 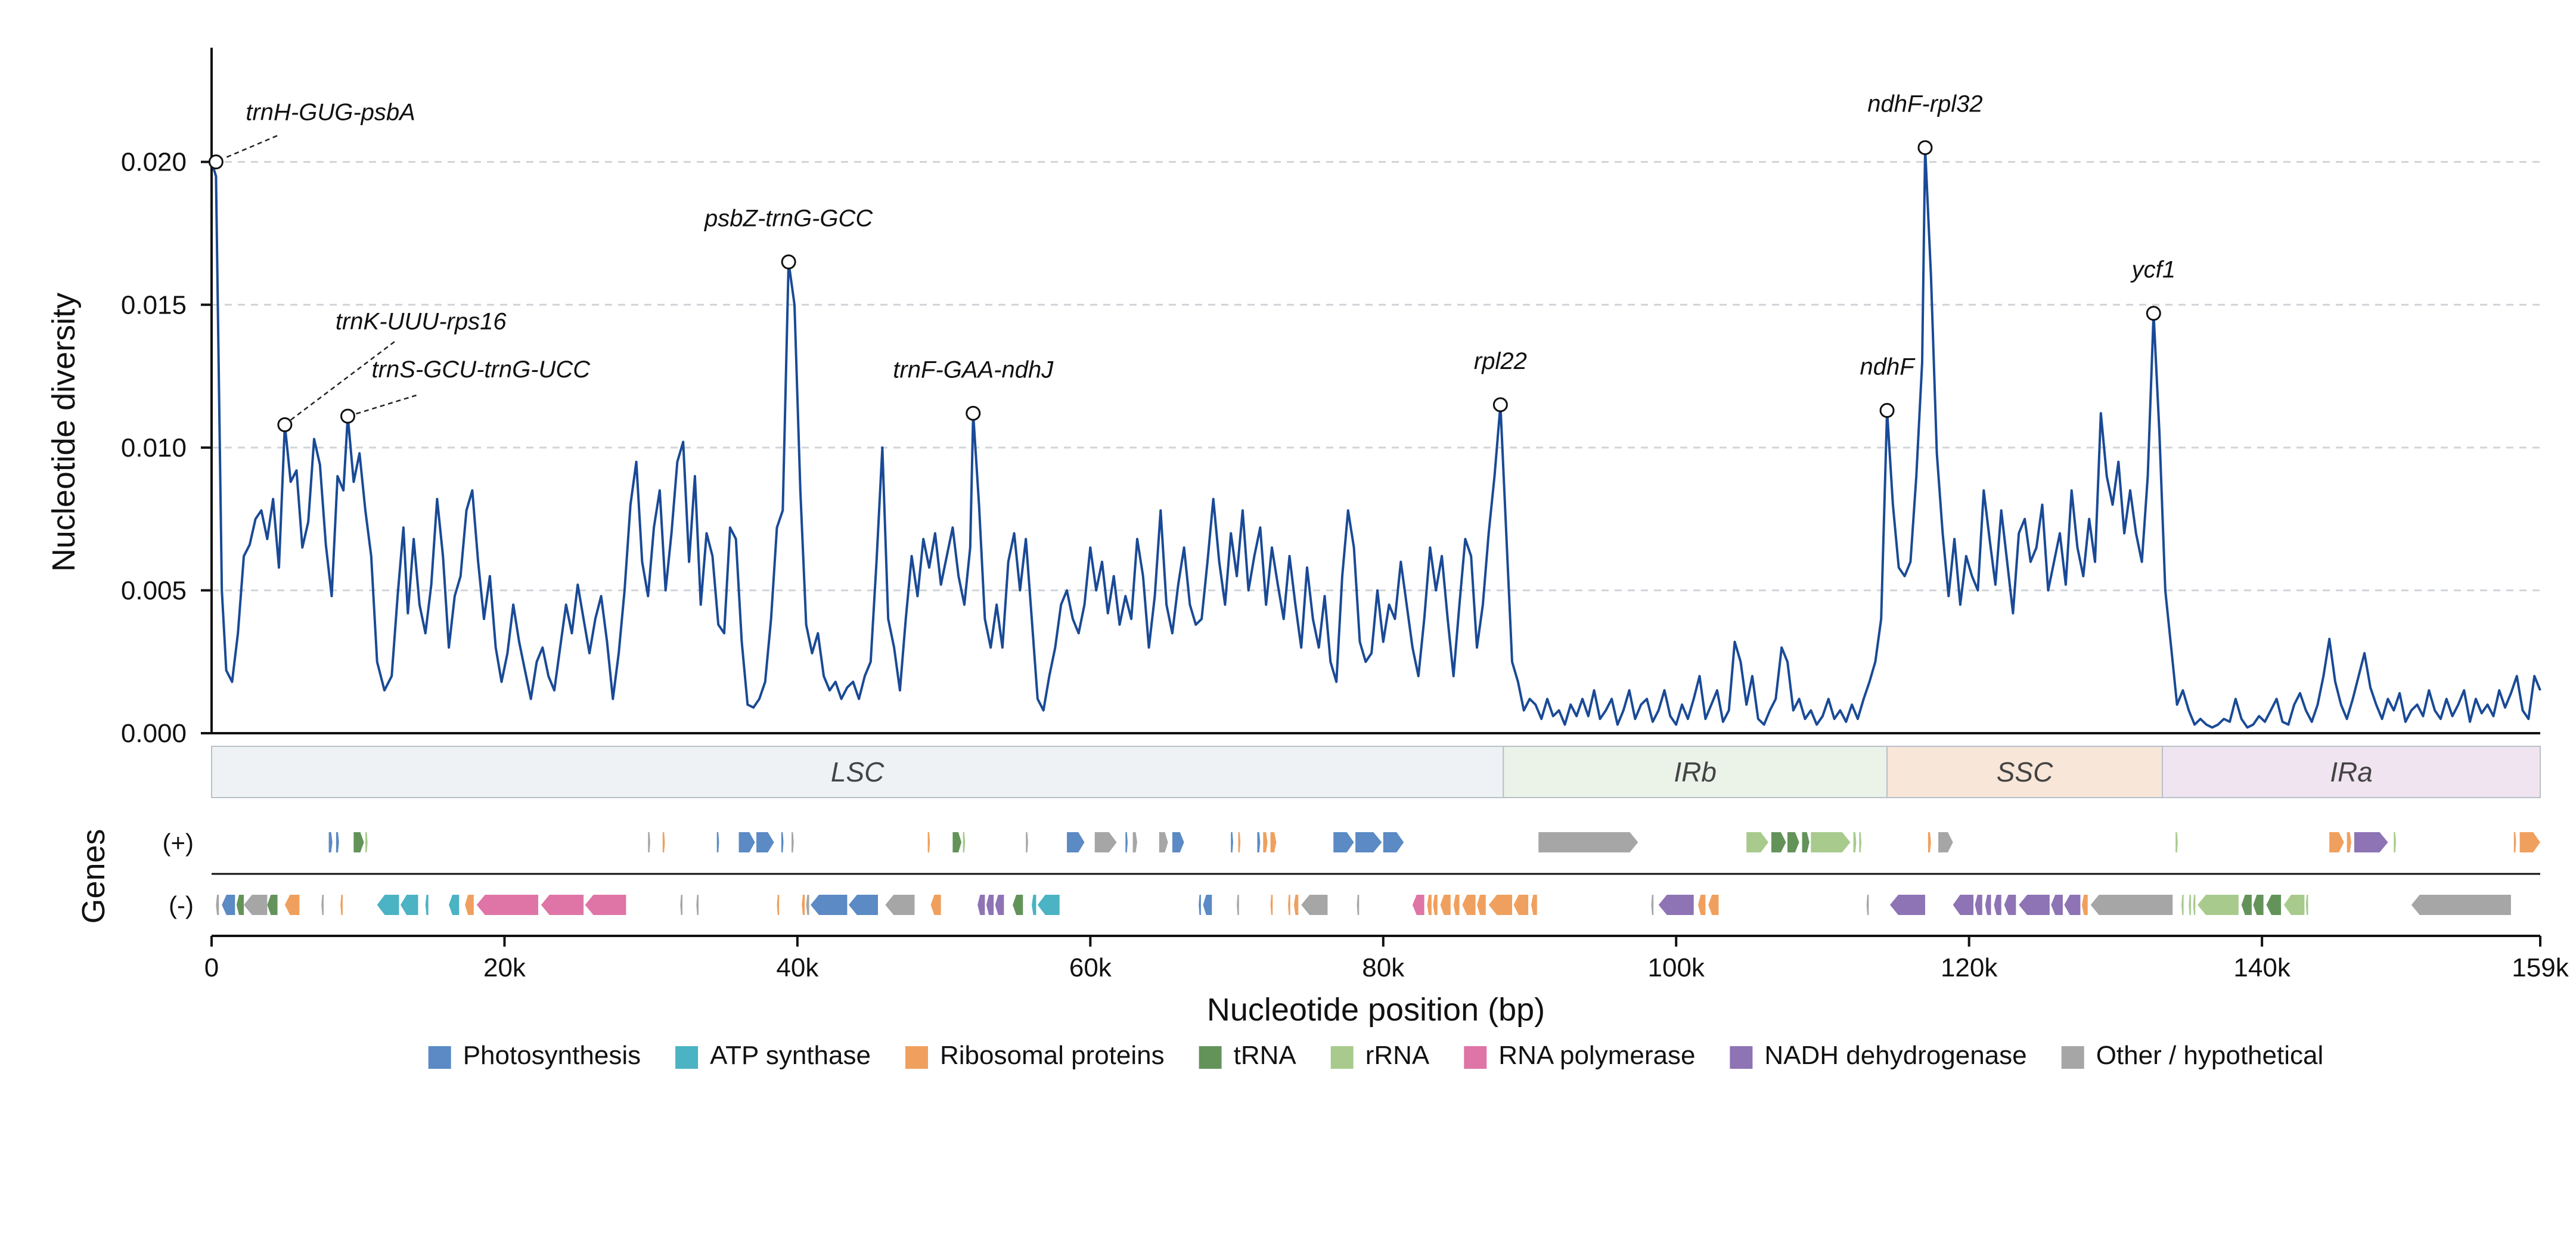 I want to click on legend-label: ATP synthase, so click(x=791, y=1055).